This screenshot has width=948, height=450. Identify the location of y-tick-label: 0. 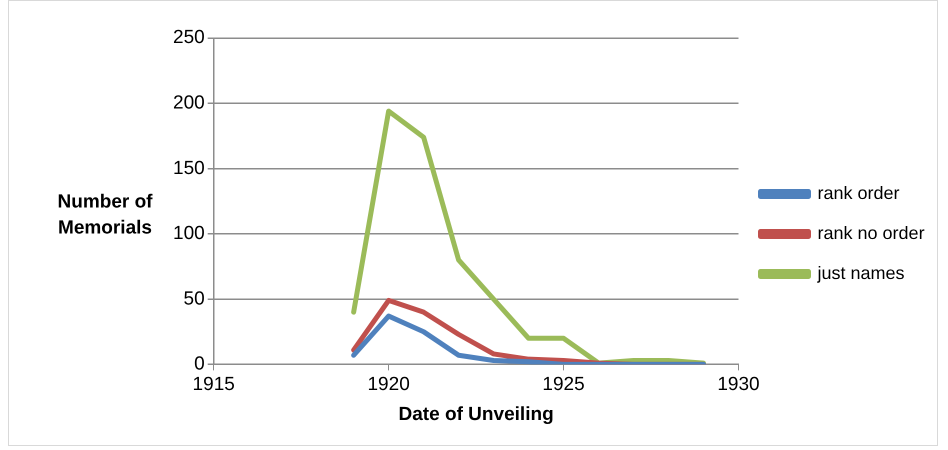
(199, 364).